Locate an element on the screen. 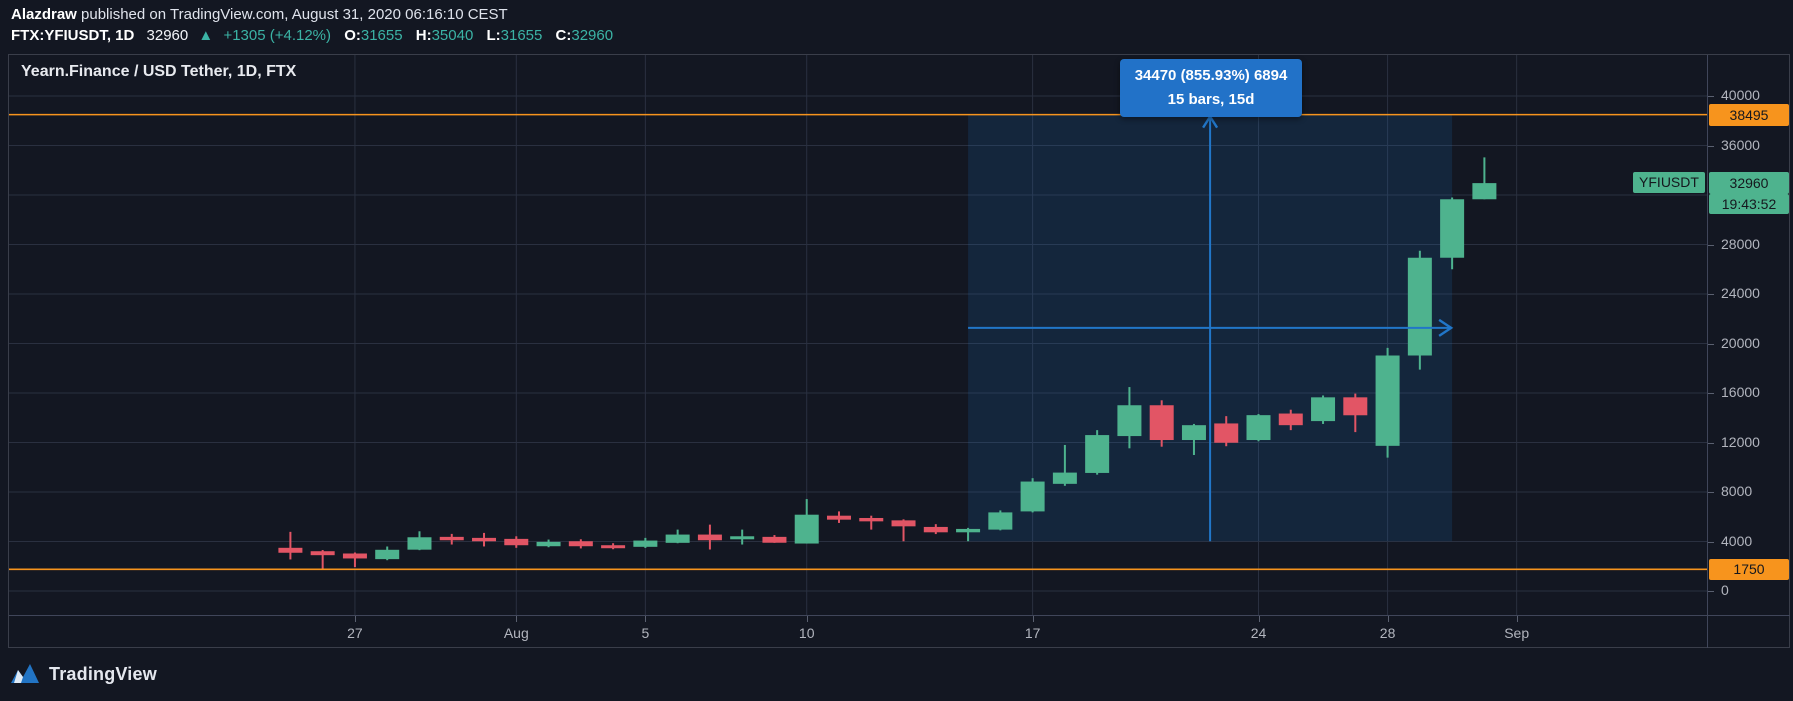 This screenshot has height=701, width=1793. time-tick-label: Aug is located at coordinates (516, 633).